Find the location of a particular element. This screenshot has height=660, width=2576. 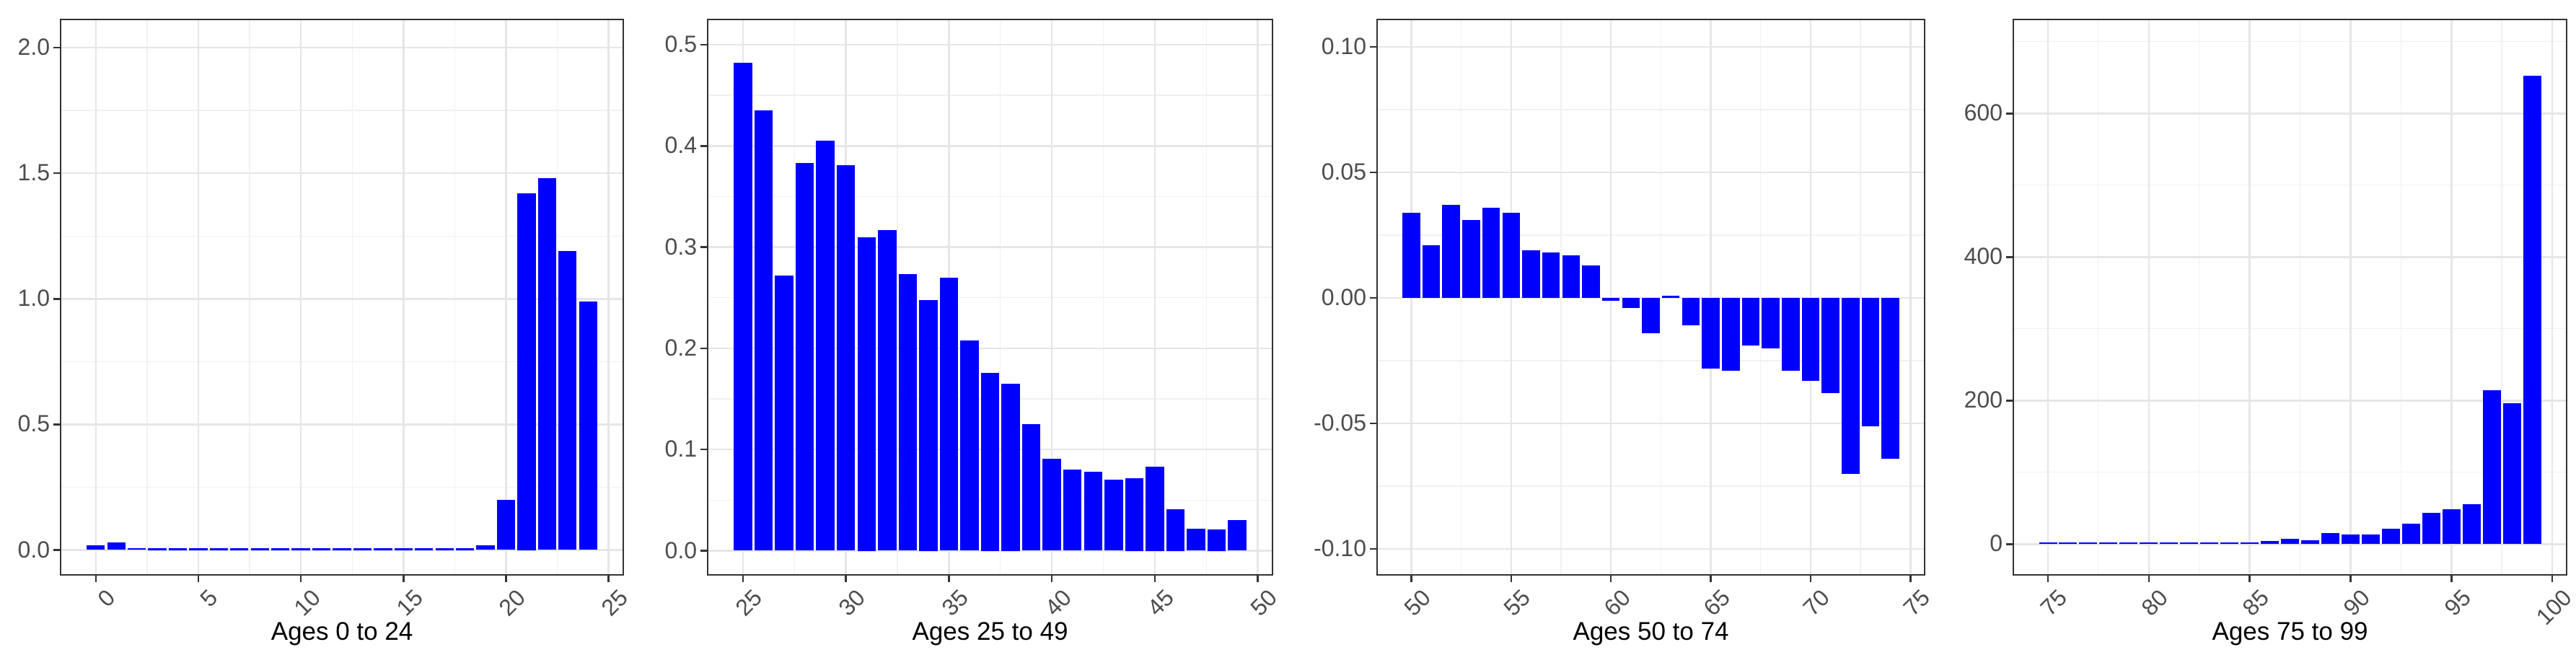

y-tick-label: 0.10 is located at coordinates (1343, 46).